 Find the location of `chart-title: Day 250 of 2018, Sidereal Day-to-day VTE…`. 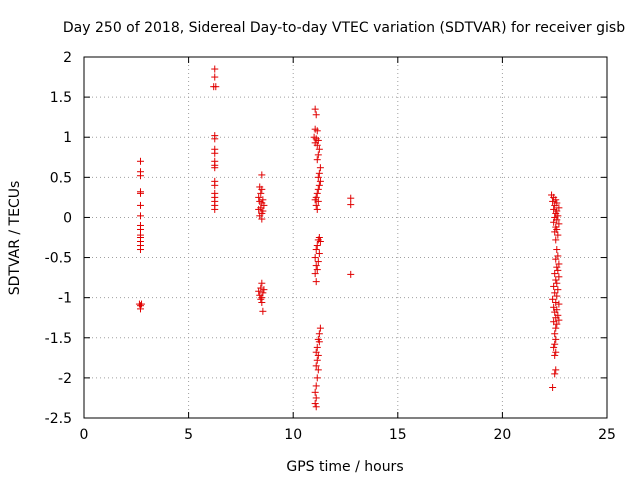

chart-title: Day 250 of 2018, Sidereal Day-to-day VTE… is located at coordinates (344, 28).